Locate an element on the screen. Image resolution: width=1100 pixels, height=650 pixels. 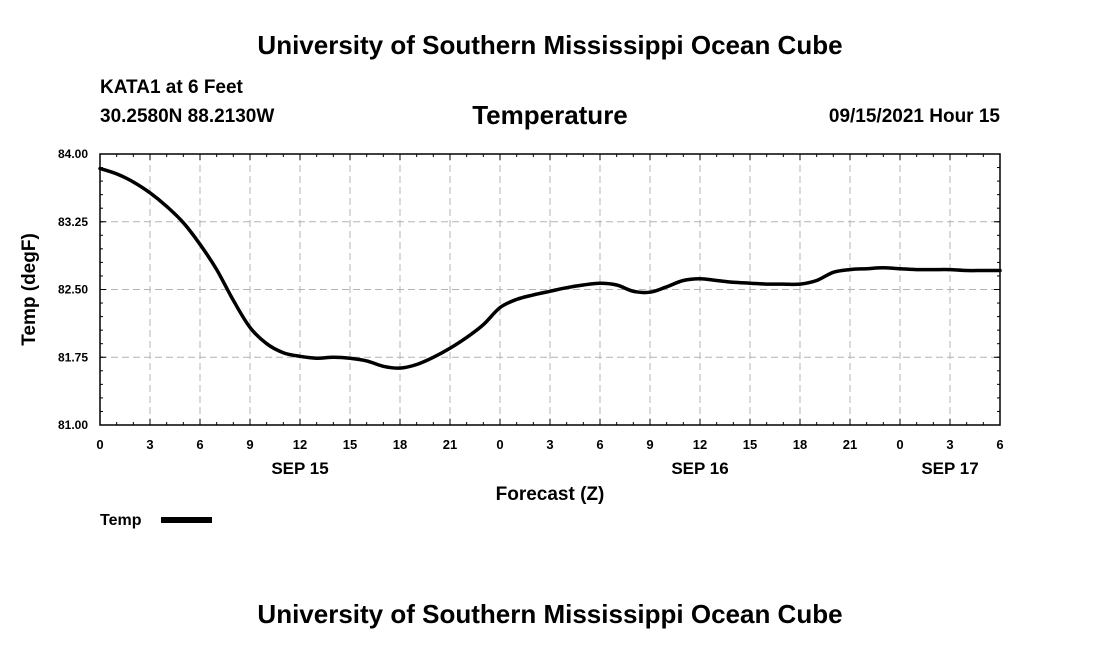
y-tick-label: 82.50 is located at coordinates (73, 290).